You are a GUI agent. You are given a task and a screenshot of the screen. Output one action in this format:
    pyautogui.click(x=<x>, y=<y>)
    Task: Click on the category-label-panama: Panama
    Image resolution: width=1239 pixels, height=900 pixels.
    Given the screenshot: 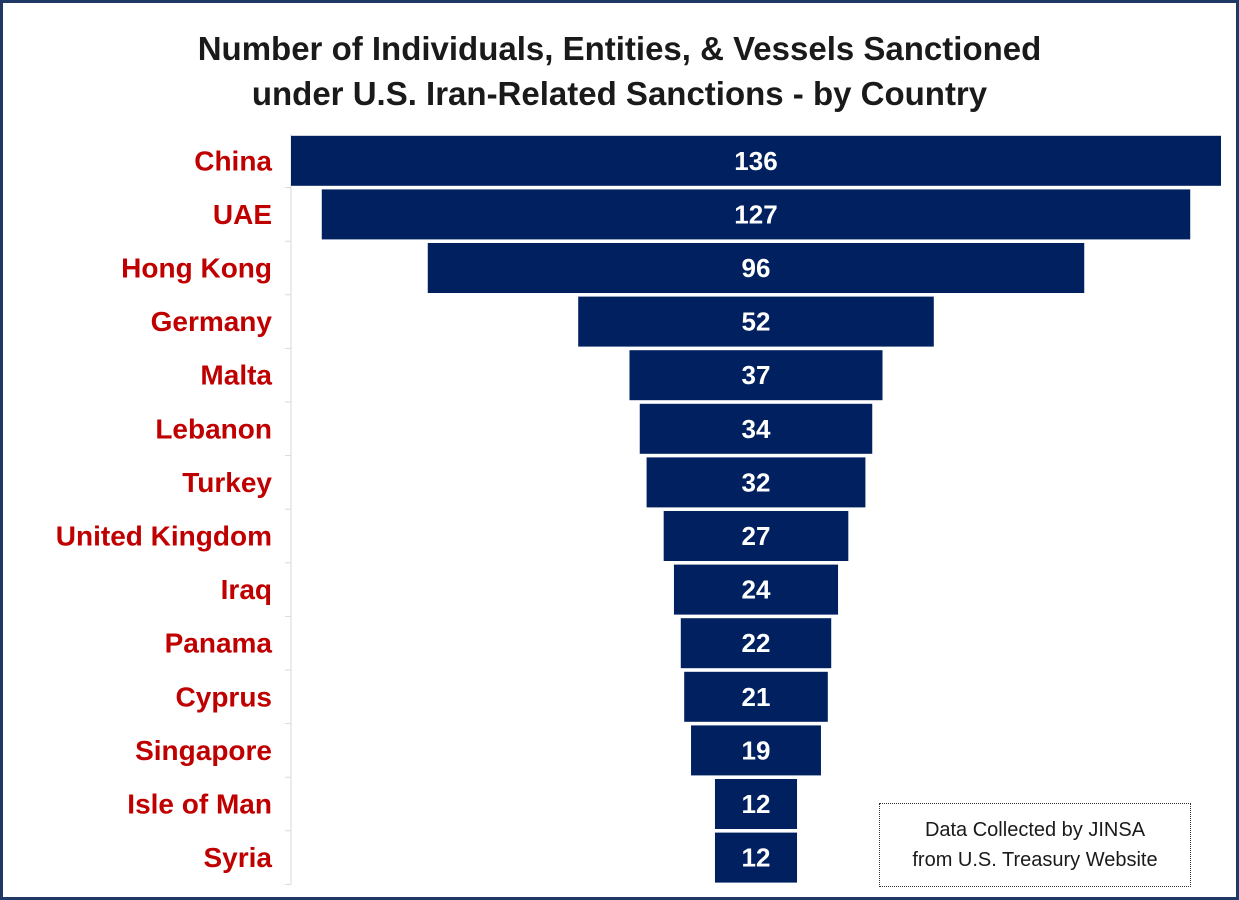 What is the action you would take?
    pyautogui.click(x=219, y=643)
    